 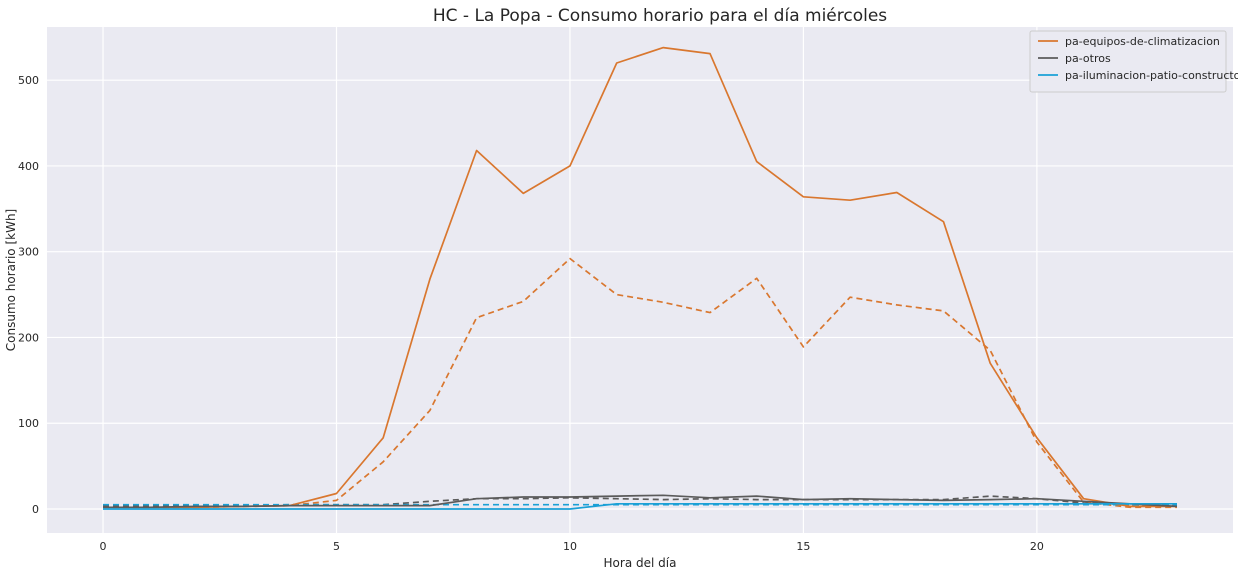 What do you see at coordinates (640, 506) in the screenshot?
I see `series-line-pa-iluminacion-patio-constructor` at bounding box center [640, 506].